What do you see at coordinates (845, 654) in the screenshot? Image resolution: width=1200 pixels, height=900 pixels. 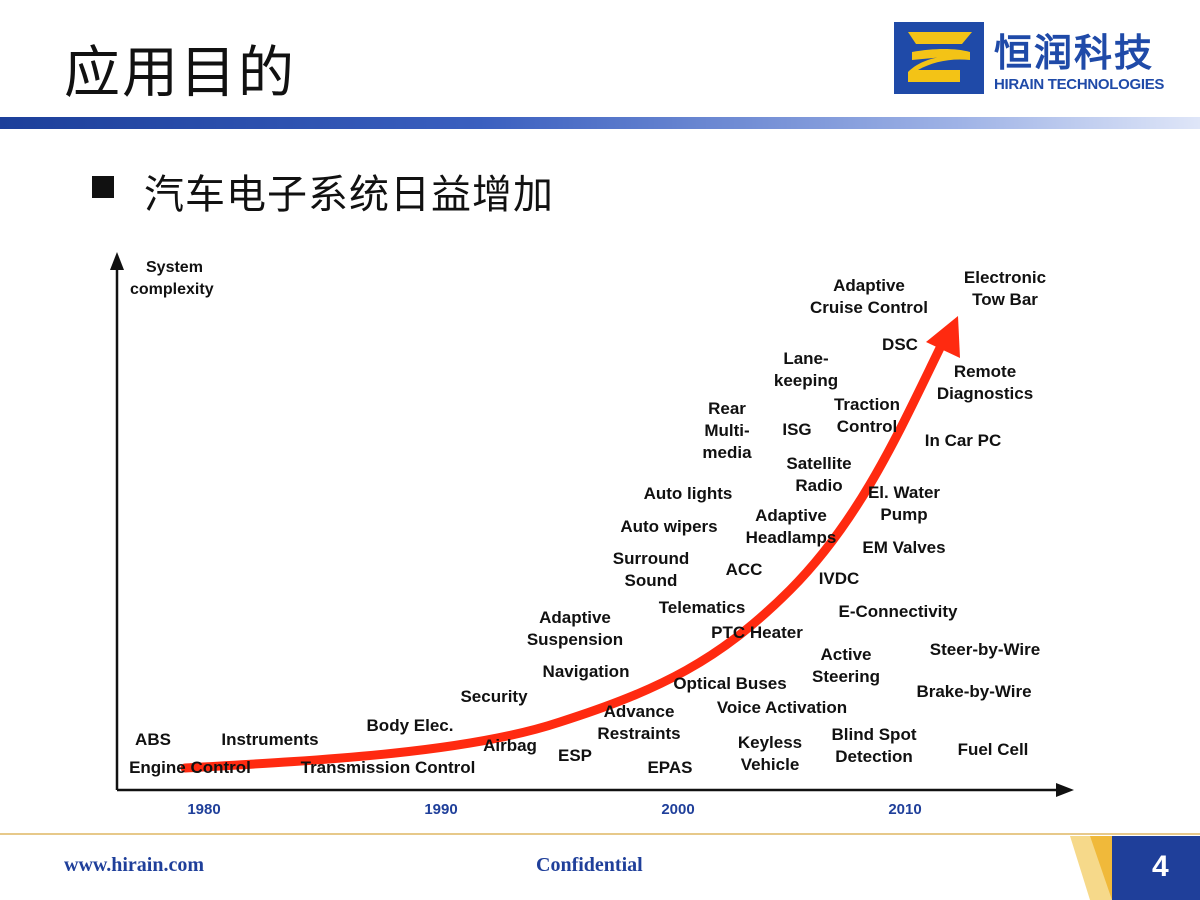 I see `feature-label-line: Active` at bounding box center [845, 654].